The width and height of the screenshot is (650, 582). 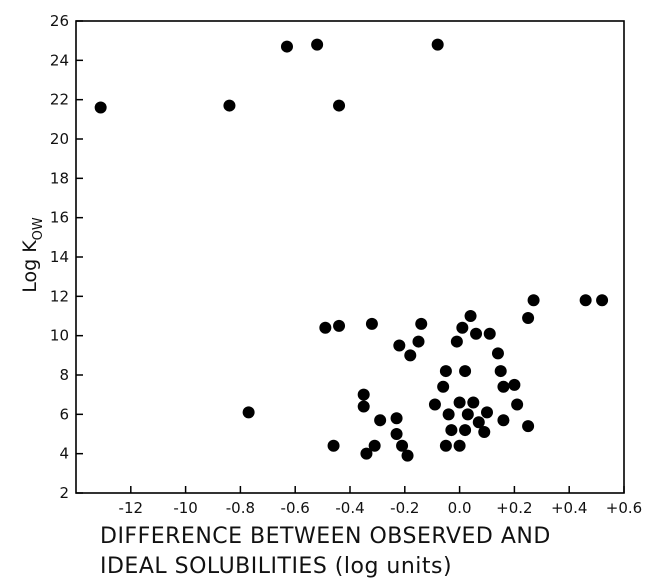 What do you see at coordinates (38, 228) in the screenshot?
I see `y-axis-label-subscript: OW` at bounding box center [38, 228].